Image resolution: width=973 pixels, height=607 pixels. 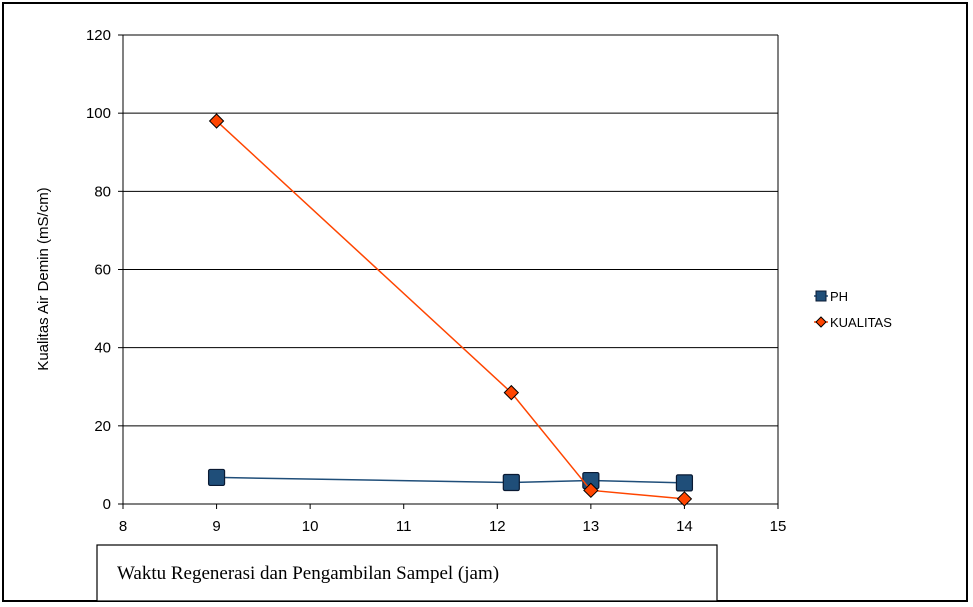 What do you see at coordinates (98, 35) in the screenshot?
I see `y-tick-label-6: 120` at bounding box center [98, 35].